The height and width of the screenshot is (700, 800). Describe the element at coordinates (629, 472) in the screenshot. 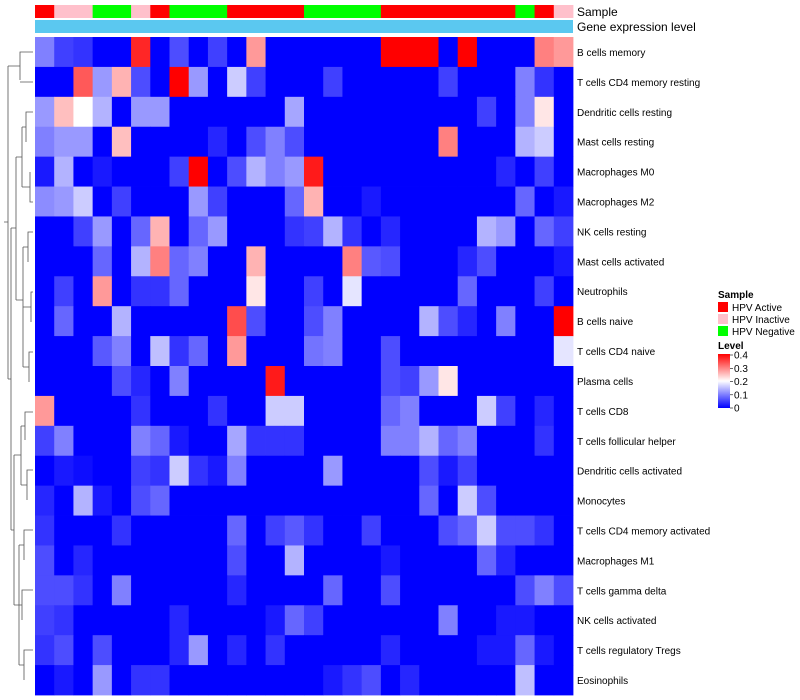

I see `row-label: Dendritic cells activated` at that location.